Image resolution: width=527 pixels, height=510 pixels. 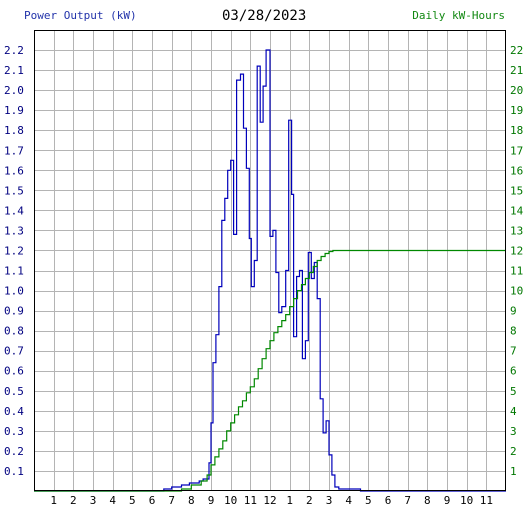 I want to click on y-right-tick-label: 8, so click(x=513, y=331).